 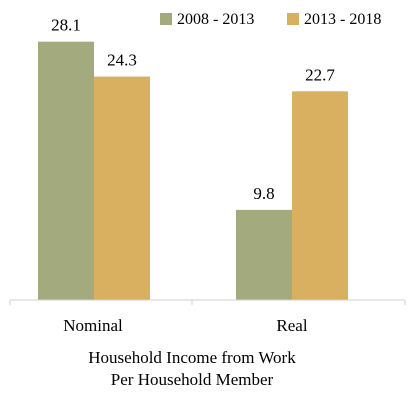 I want to click on x-axis-title-line-1: Household Income from Work, so click(x=192, y=357).